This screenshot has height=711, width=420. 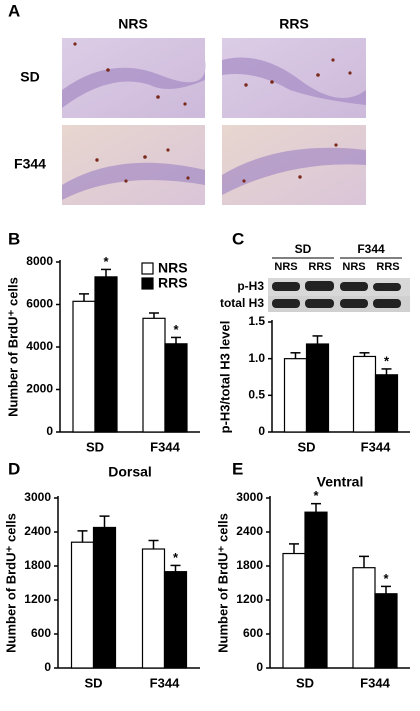 What do you see at coordinates (14, 238) in the screenshot?
I see `panel-label: B` at bounding box center [14, 238].